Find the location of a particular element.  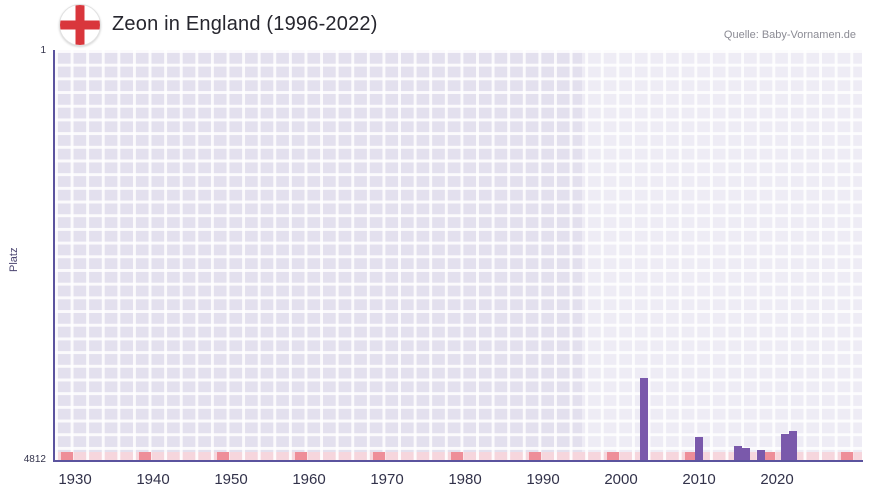

chart-title: Zeon in England (1996-2022) is located at coordinates (245, 24).